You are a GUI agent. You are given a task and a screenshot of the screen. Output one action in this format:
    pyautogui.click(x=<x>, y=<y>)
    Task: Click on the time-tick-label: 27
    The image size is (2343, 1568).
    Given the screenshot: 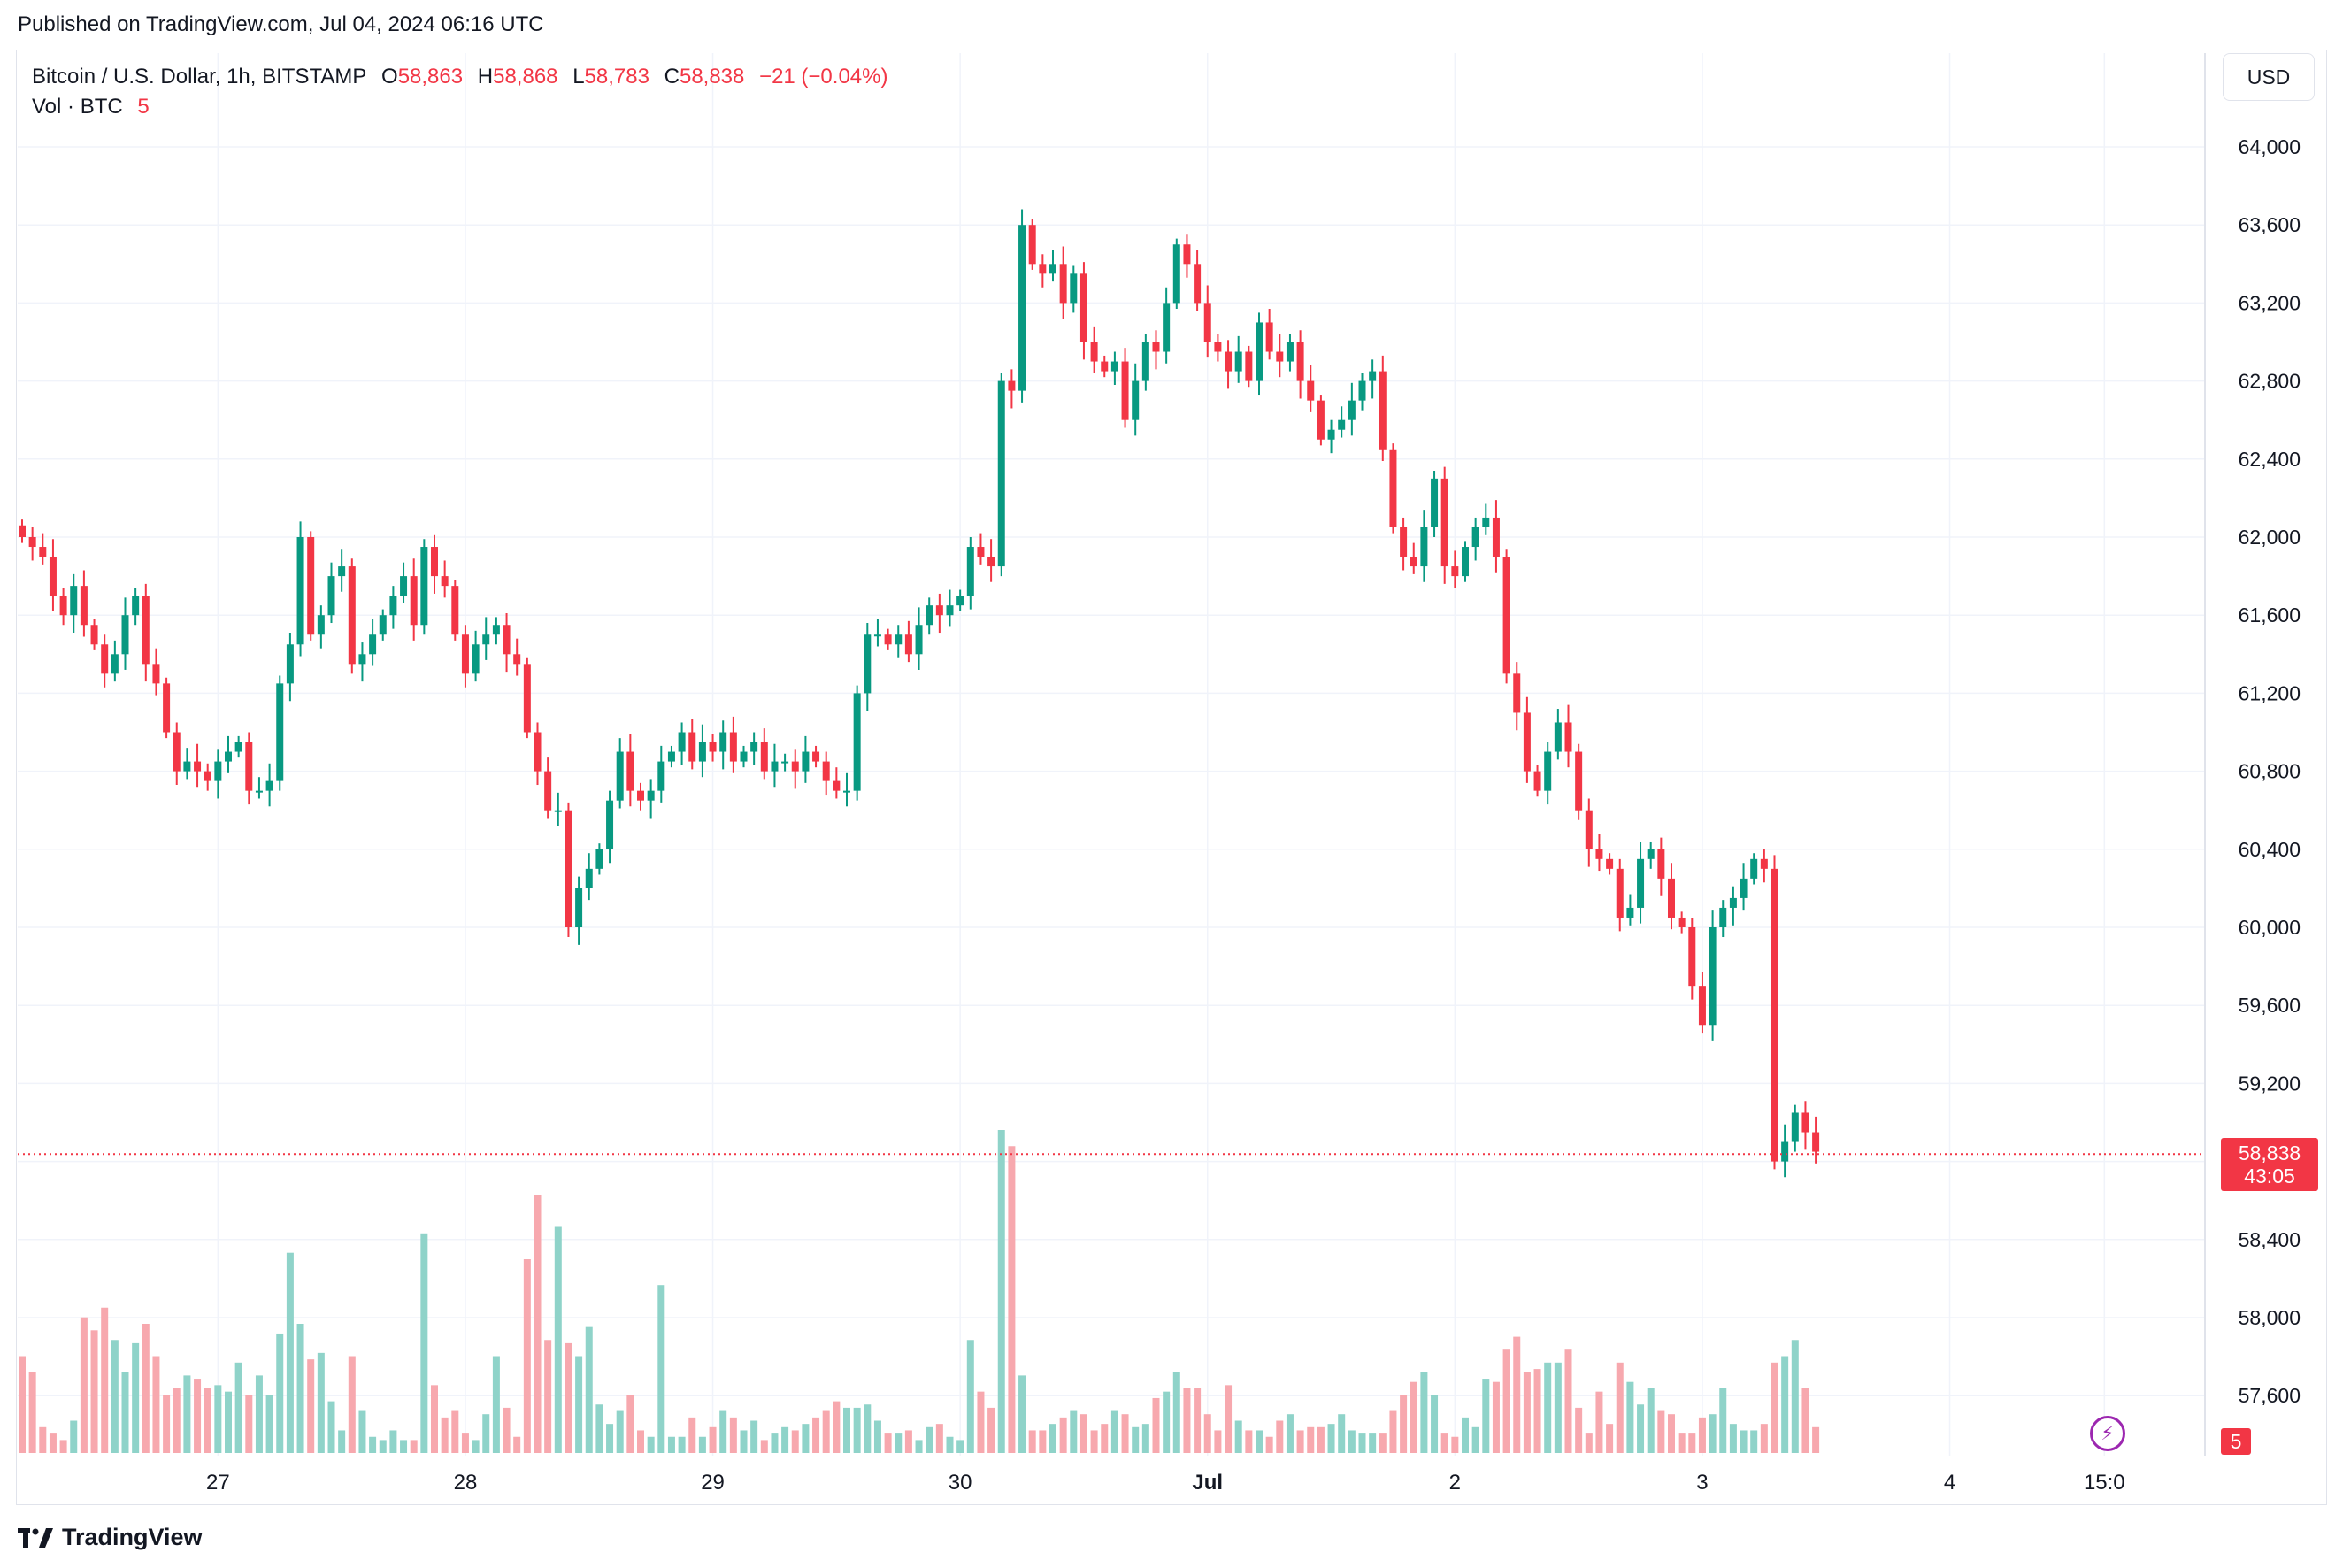 What is the action you would take?
    pyautogui.click(x=218, y=1483)
    